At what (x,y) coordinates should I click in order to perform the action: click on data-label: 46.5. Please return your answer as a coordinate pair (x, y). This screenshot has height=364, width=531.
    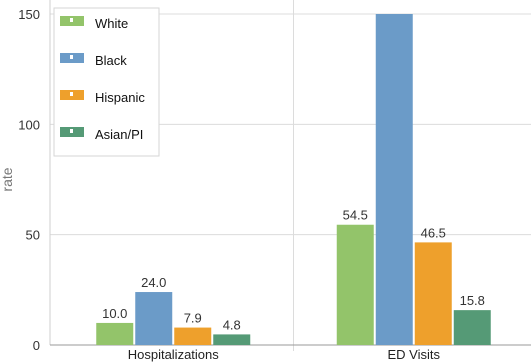
    Looking at the image, I should click on (433, 232).